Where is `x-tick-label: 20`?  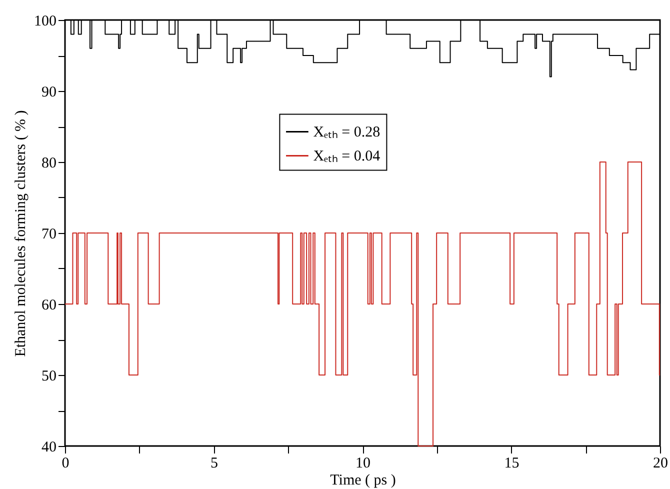 x-tick-label: 20 is located at coordinates (660, 464).